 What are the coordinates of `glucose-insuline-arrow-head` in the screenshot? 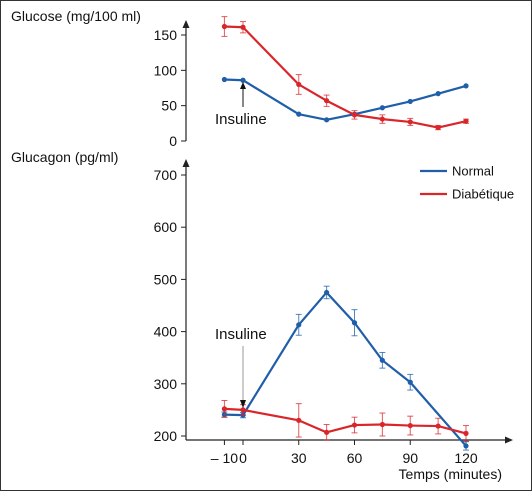 It's located at (243, 85).